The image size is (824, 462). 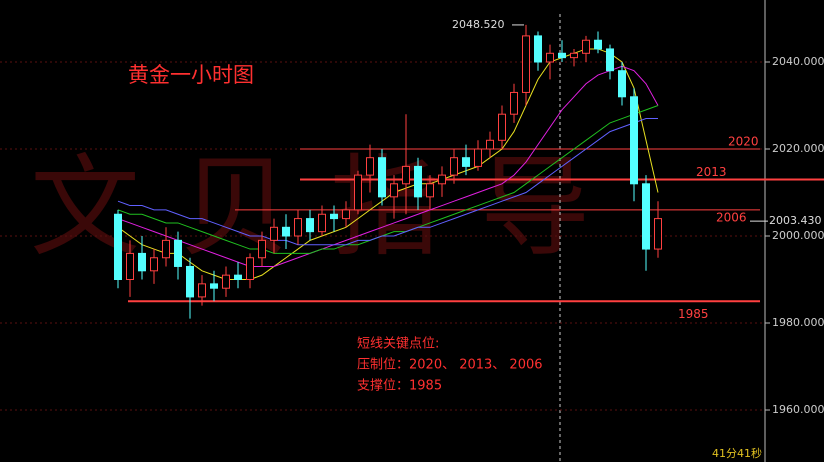 What do you see at coordinates (711, 172) in the screenshot?
I see `level-label: 2013` at bounding box center [711, 172].